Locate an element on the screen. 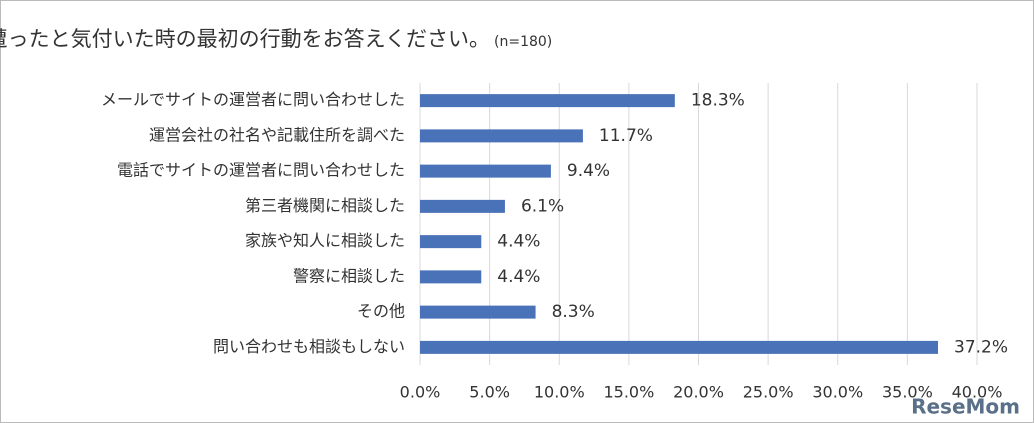 The height and width of the screenshot is (423, 1034). watermark: ReseMom is located at coordinates (965, 407).